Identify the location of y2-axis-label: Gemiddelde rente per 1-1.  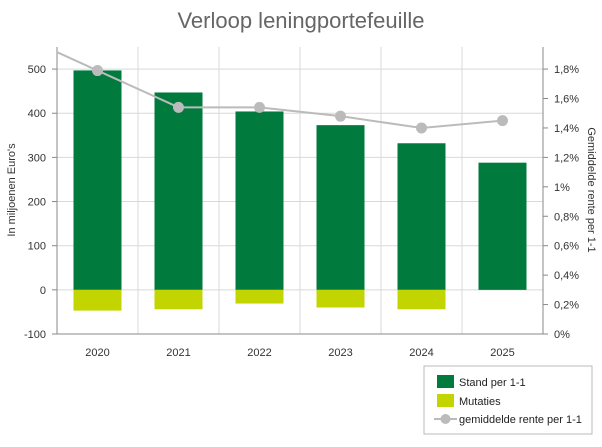
(591, 189).